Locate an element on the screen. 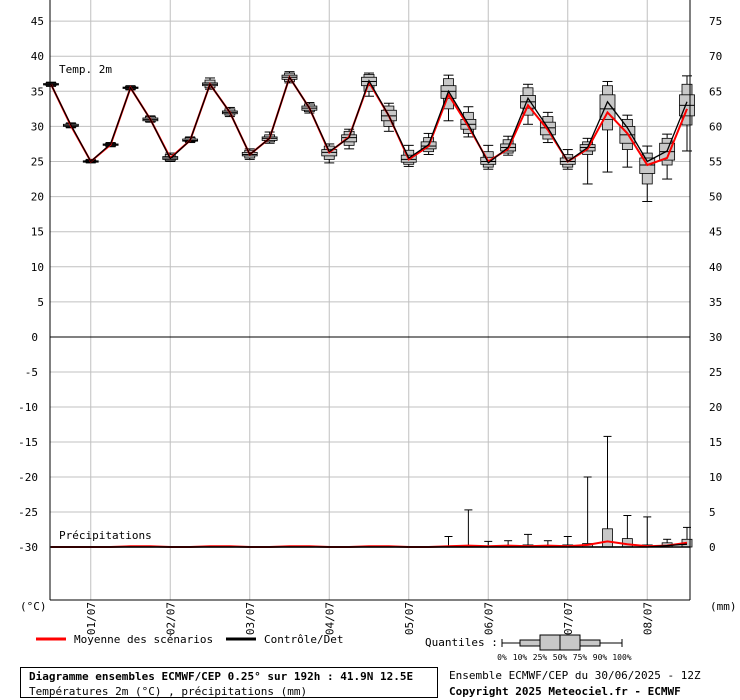 Image resolution: width=740 pixels, height=700 pixels. copyright: Copyright 2025 Meteociel.fr - ECMWF is located at coordinates (565, 691).